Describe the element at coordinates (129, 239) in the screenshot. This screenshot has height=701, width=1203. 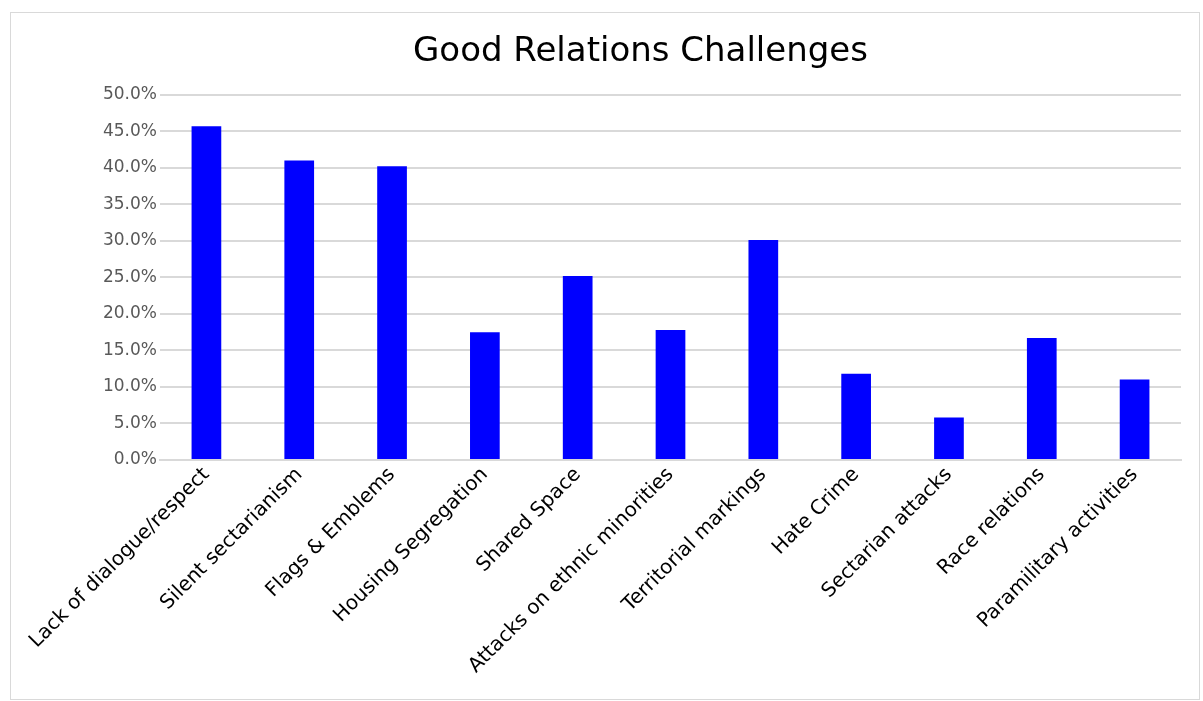
I see `y-tick-label: 30.0%` at that location.